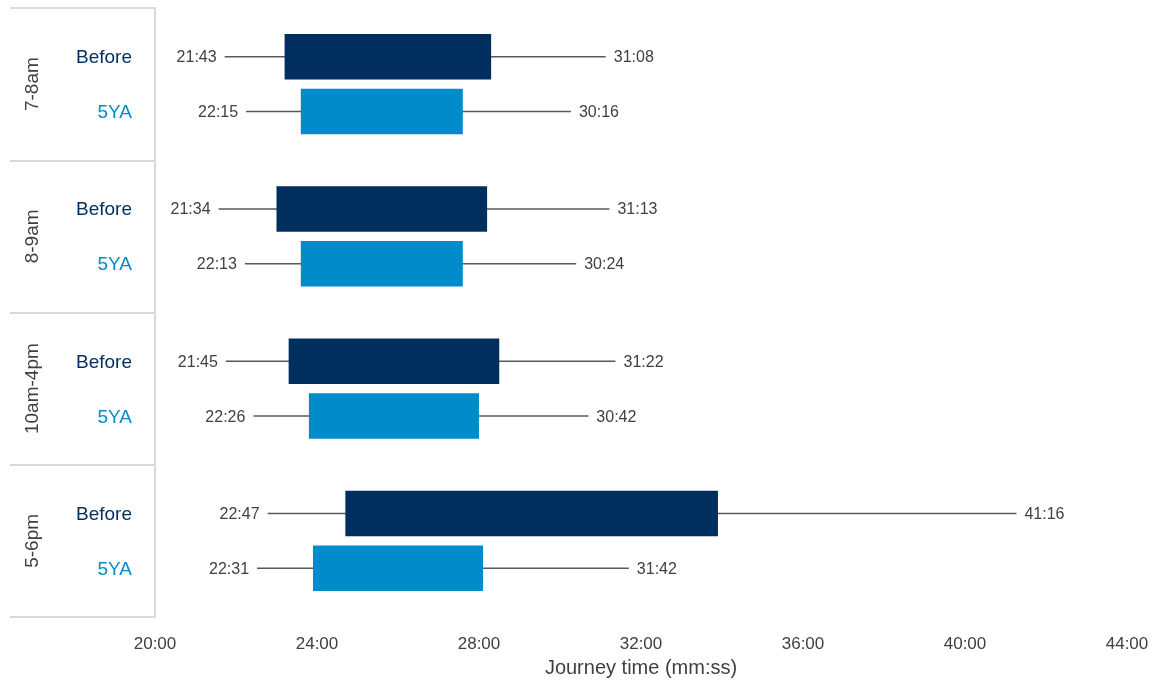 This screenshot has height=687, width=1162. I want to click on x-tick-label: 44:00, so click(1127, 643).